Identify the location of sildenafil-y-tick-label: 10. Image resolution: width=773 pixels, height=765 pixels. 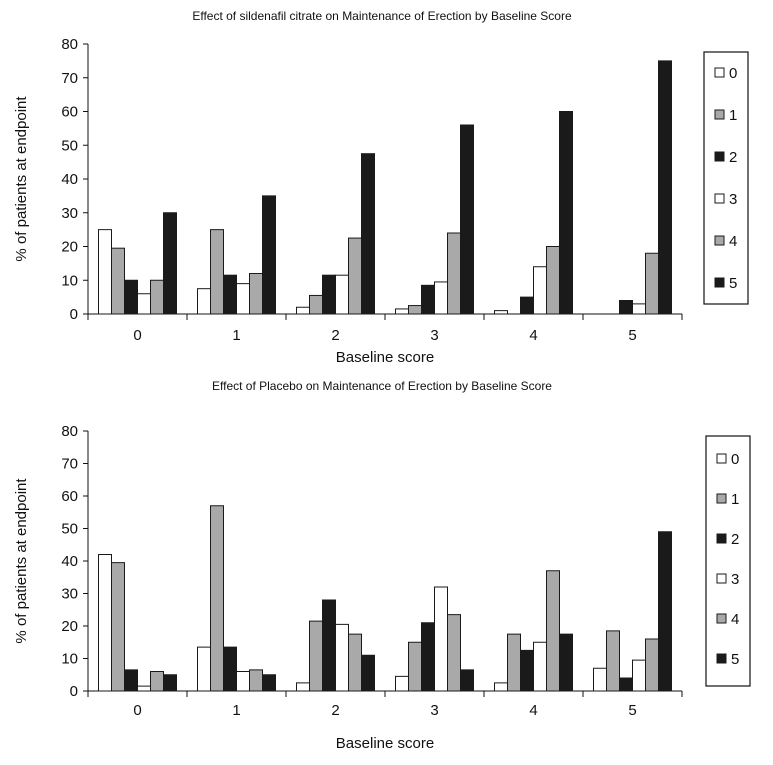
(69, 280).